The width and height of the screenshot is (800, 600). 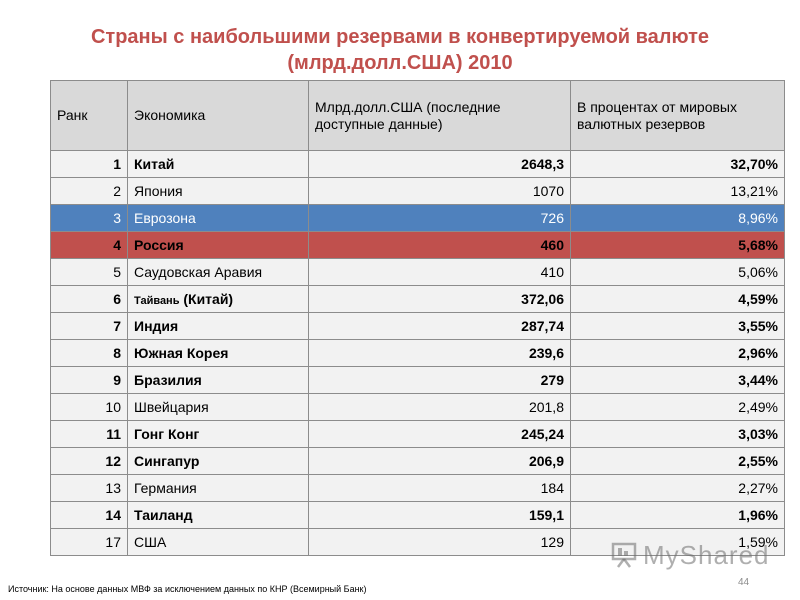 What do you see at coordinates (89, 488) in the screenshot?
I see `rank-cell: 13` at bounding box center [89, 488].